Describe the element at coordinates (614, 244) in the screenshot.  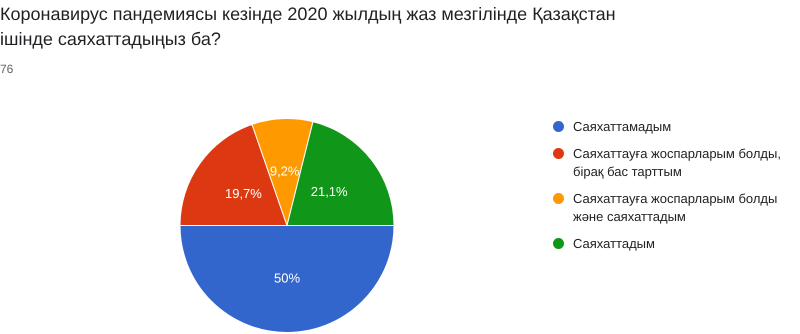
I see `legend-label: Саяхаттадым` at that location.